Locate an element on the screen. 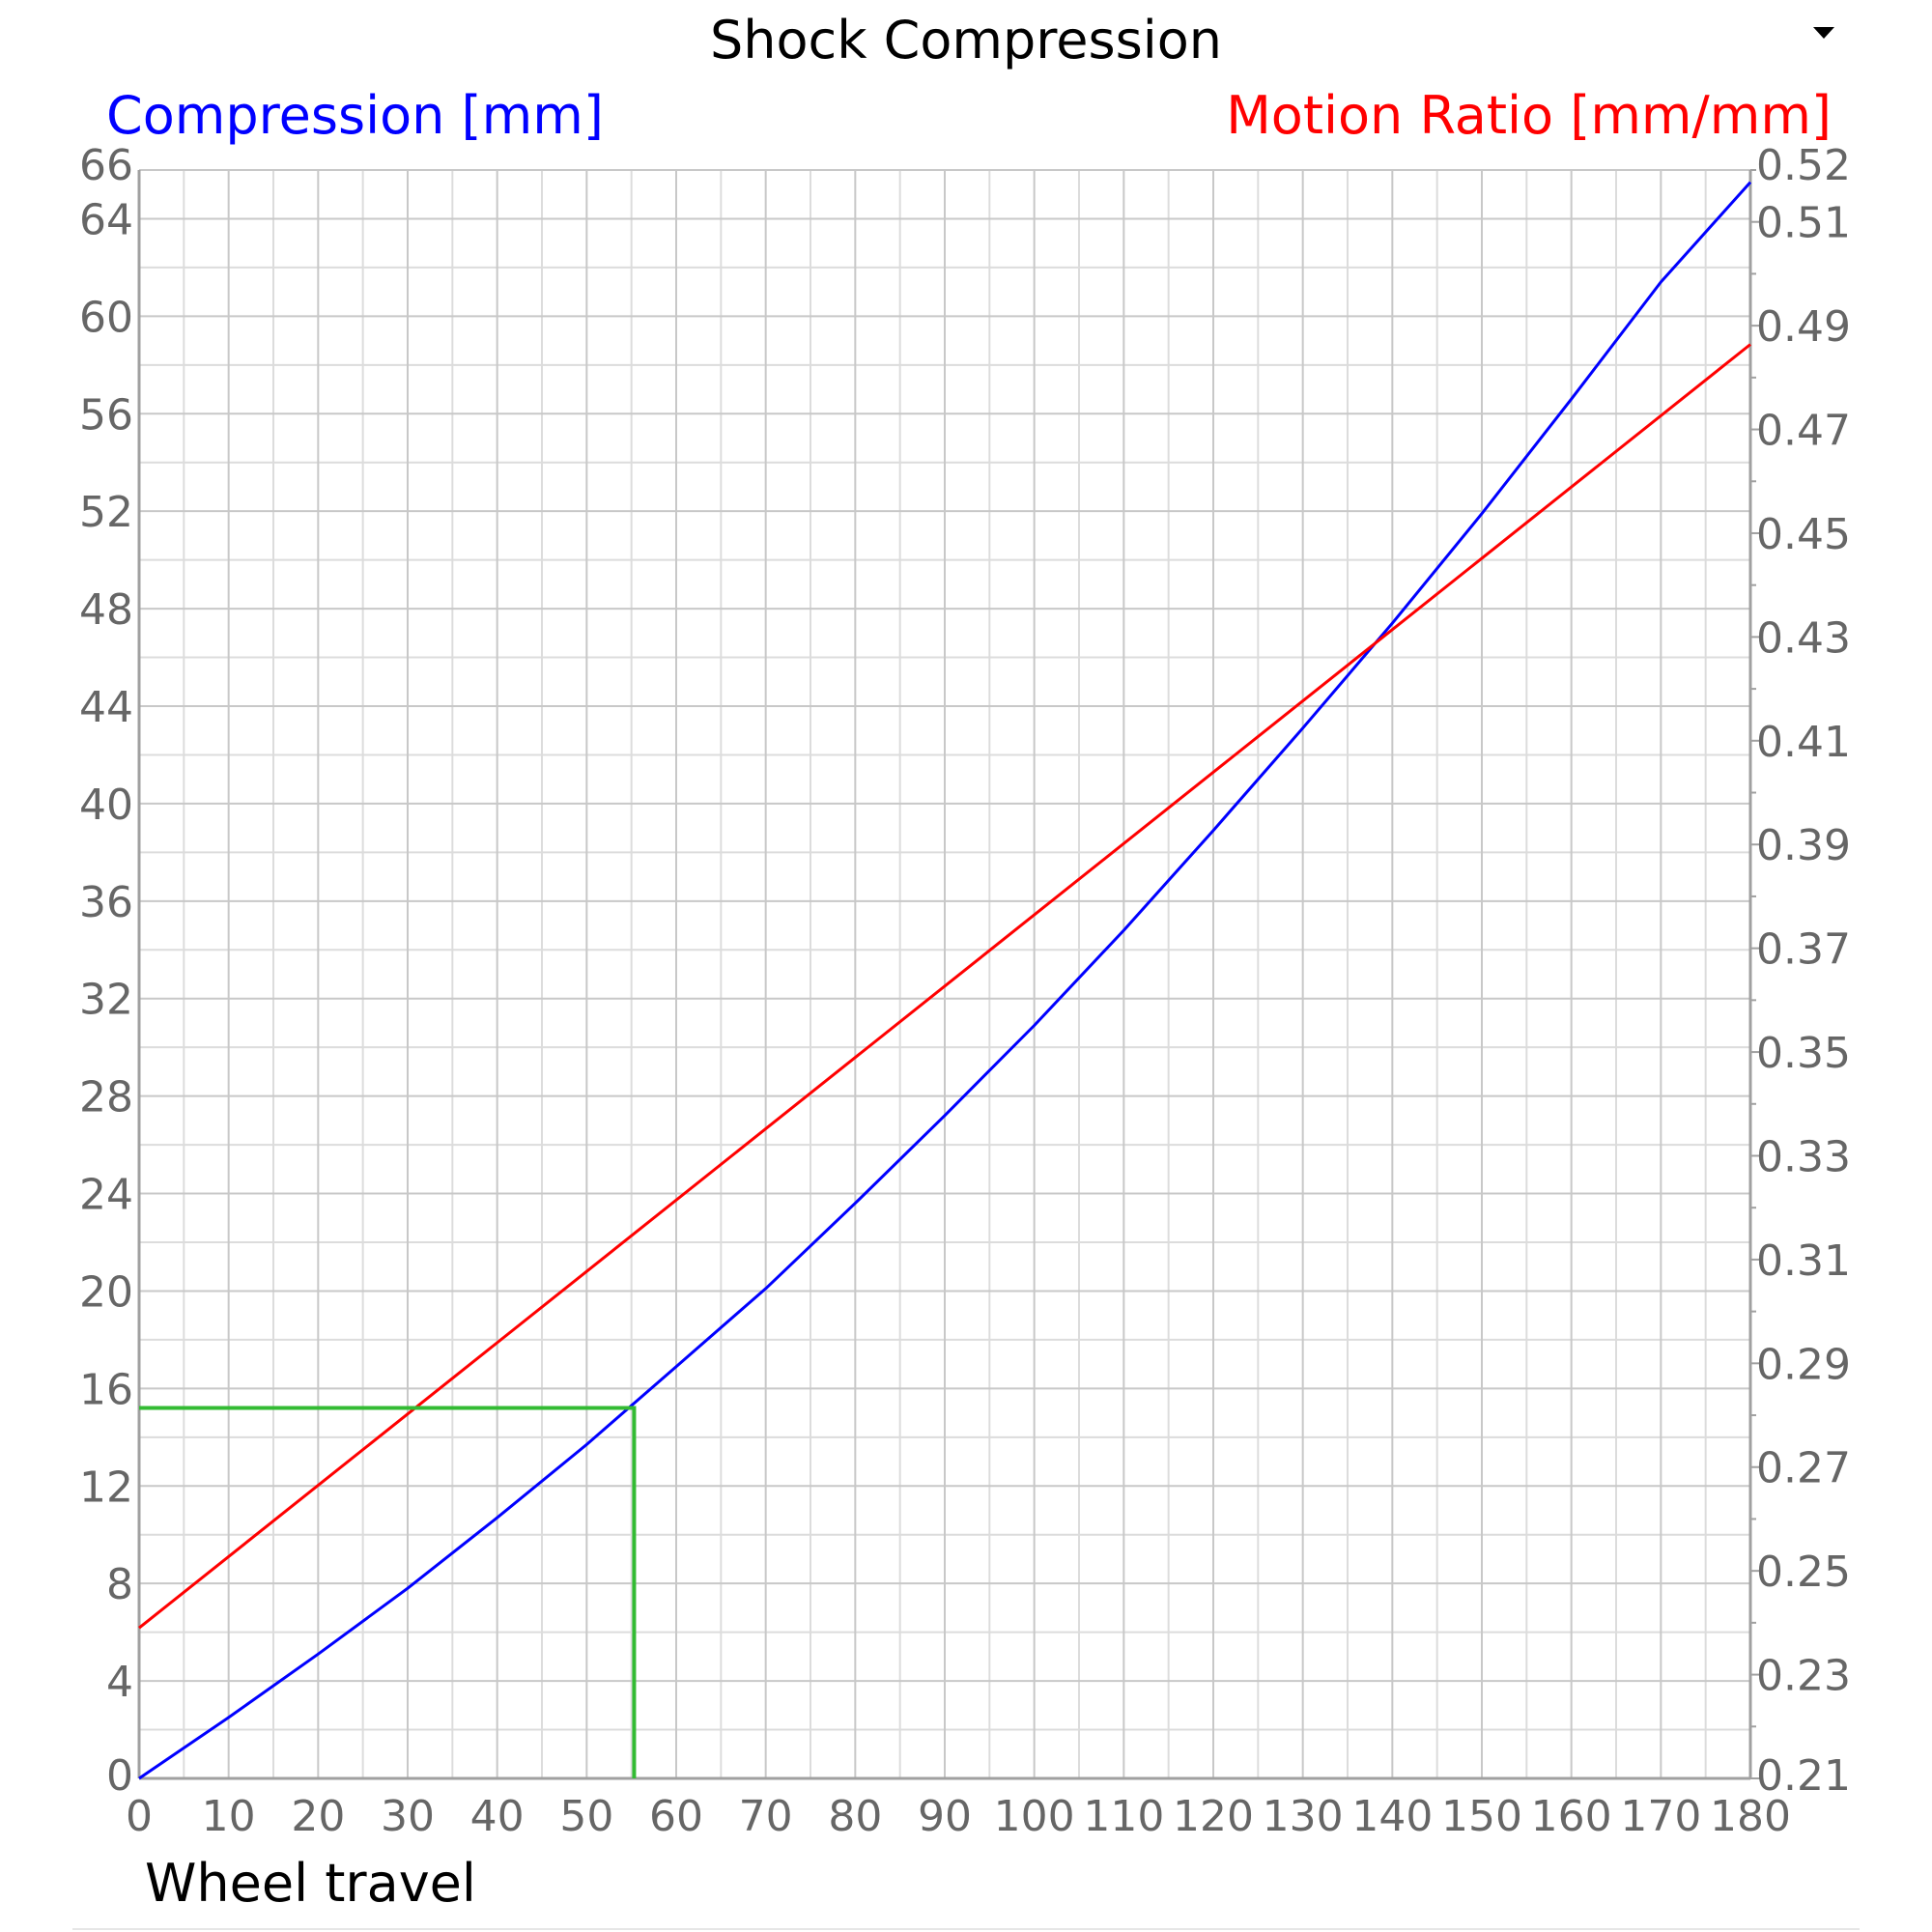  y2-tick-label: 0.29 is located at coordinates (1803, 1364).